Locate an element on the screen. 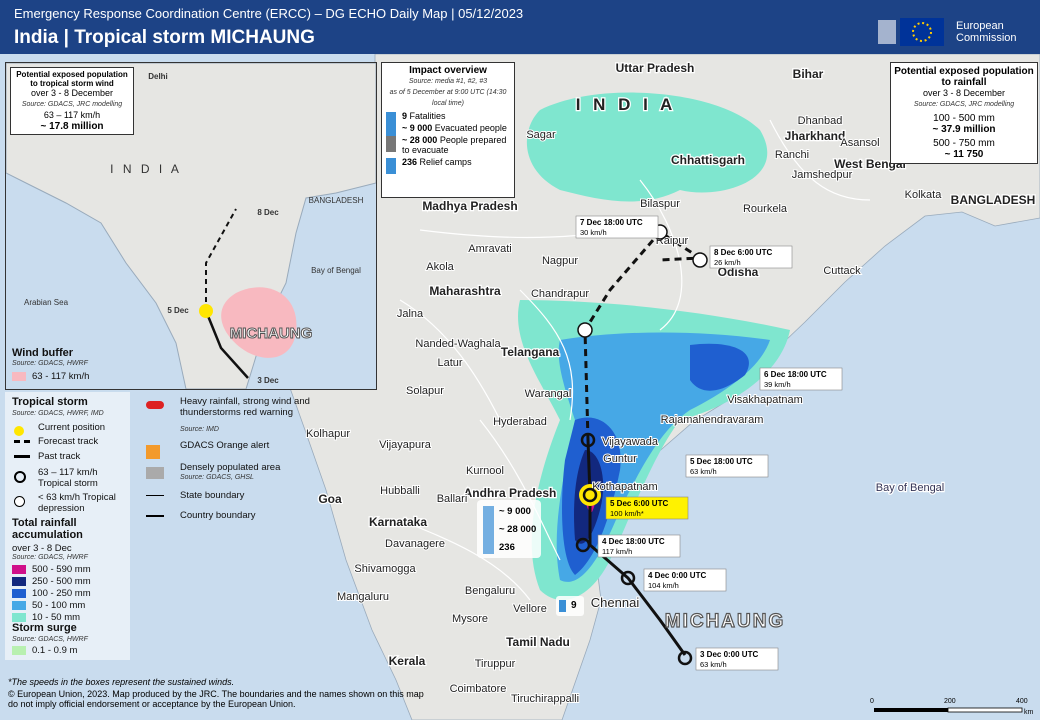 The width and height of the screenshot is (1040, 720). storm-legend-item: 63 – 117 km/h Tropical storm is located at coordinates (68, 478).